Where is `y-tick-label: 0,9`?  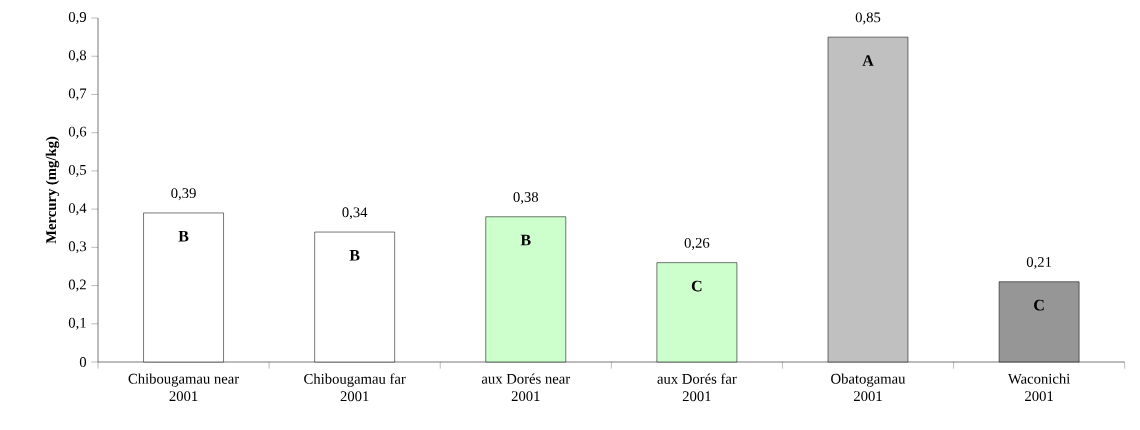
y-tick-label: 0,9 is located at coordinates (77, 18).